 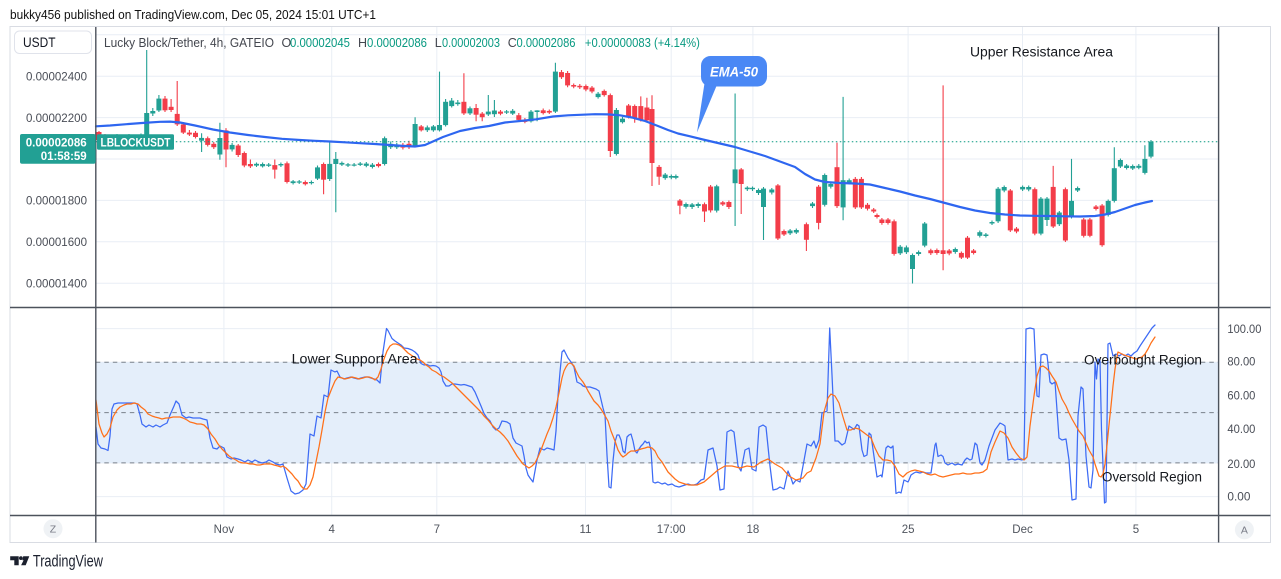 What do you see at coordinates (224, 530) in the screenshot?
I see `svg-text: Nov` at bounding box center [224, 530].